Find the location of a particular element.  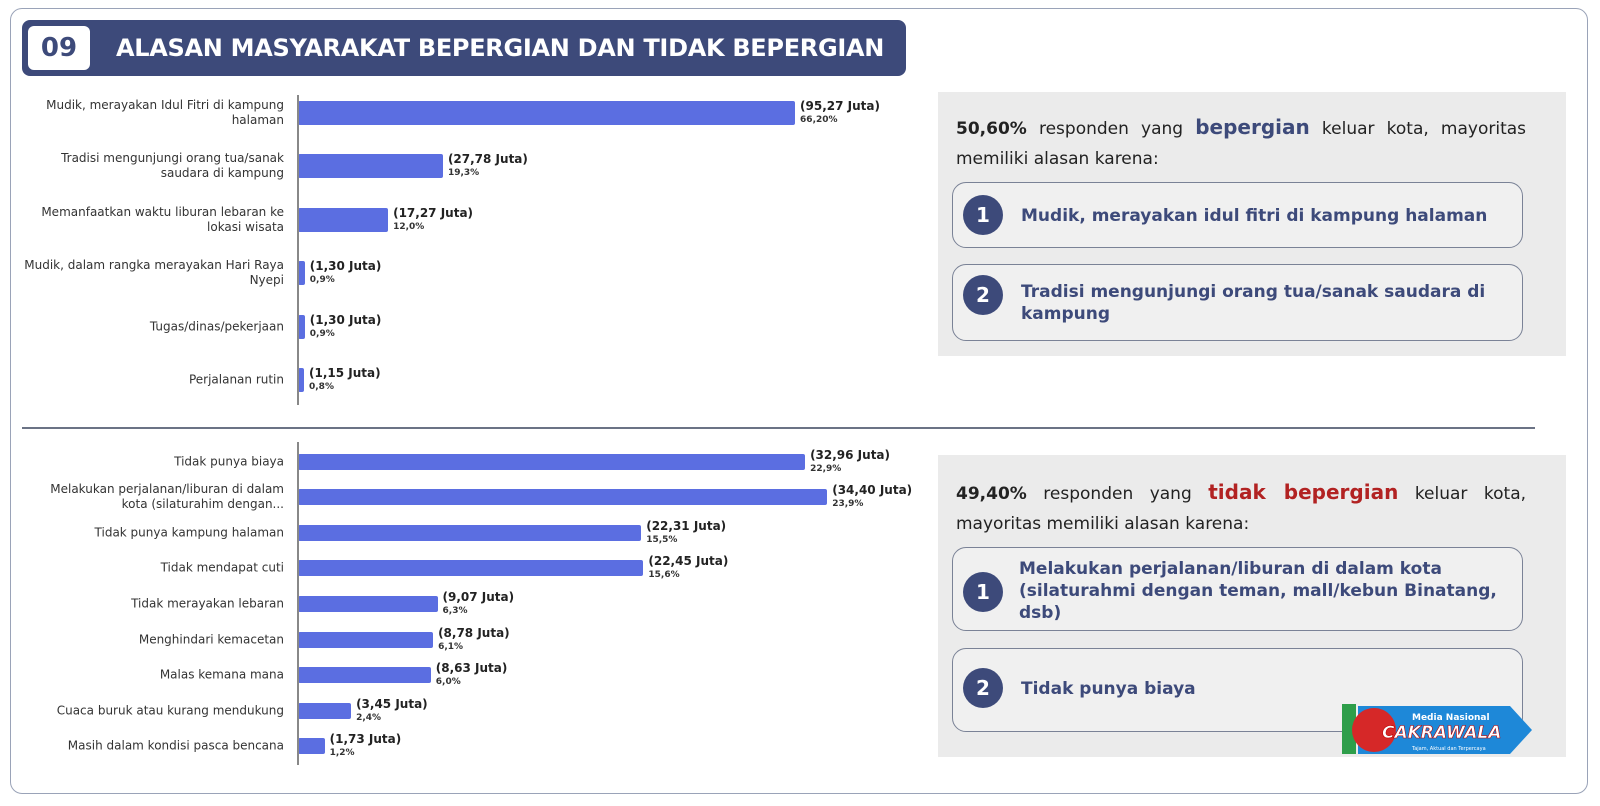

percent-label: 66,20% is located at coordinates (819, 119).